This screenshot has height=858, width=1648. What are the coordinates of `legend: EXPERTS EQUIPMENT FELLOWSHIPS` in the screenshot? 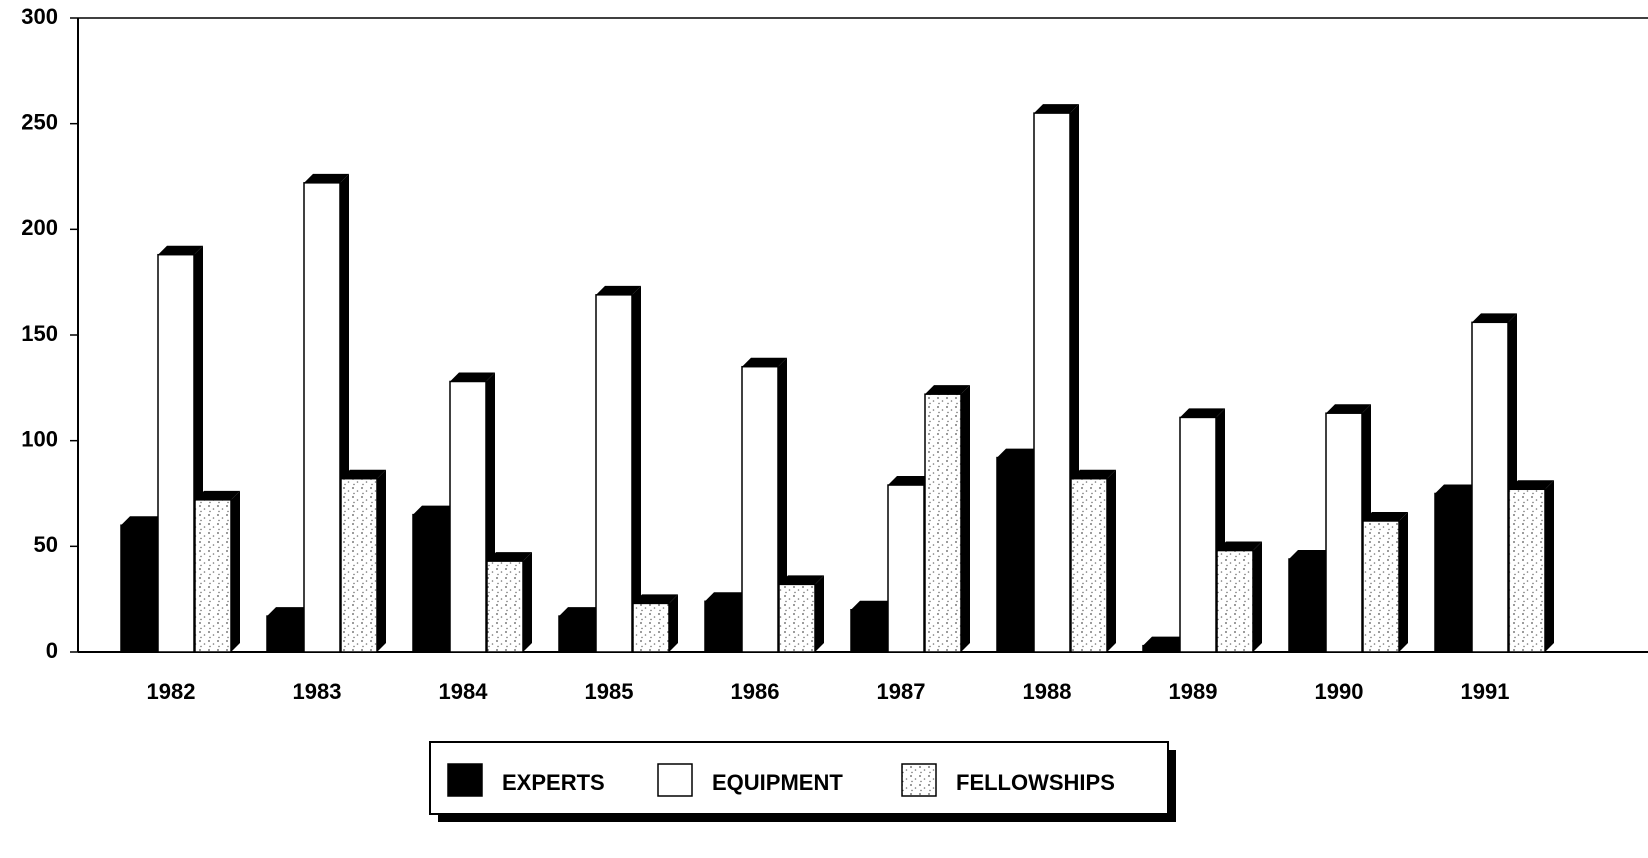 It's located at (802, 781).